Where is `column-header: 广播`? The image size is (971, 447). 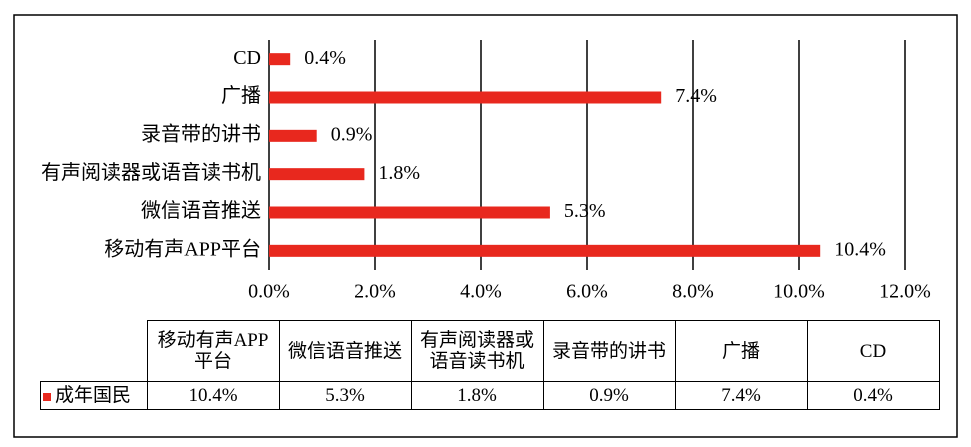 column-header: 广播 is located at coordinates (741, 351).